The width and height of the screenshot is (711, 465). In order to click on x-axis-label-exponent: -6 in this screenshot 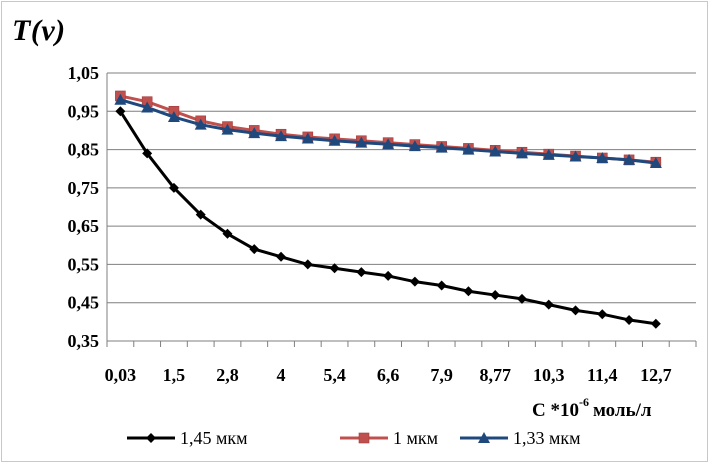, I will do `click(583, 402)`.